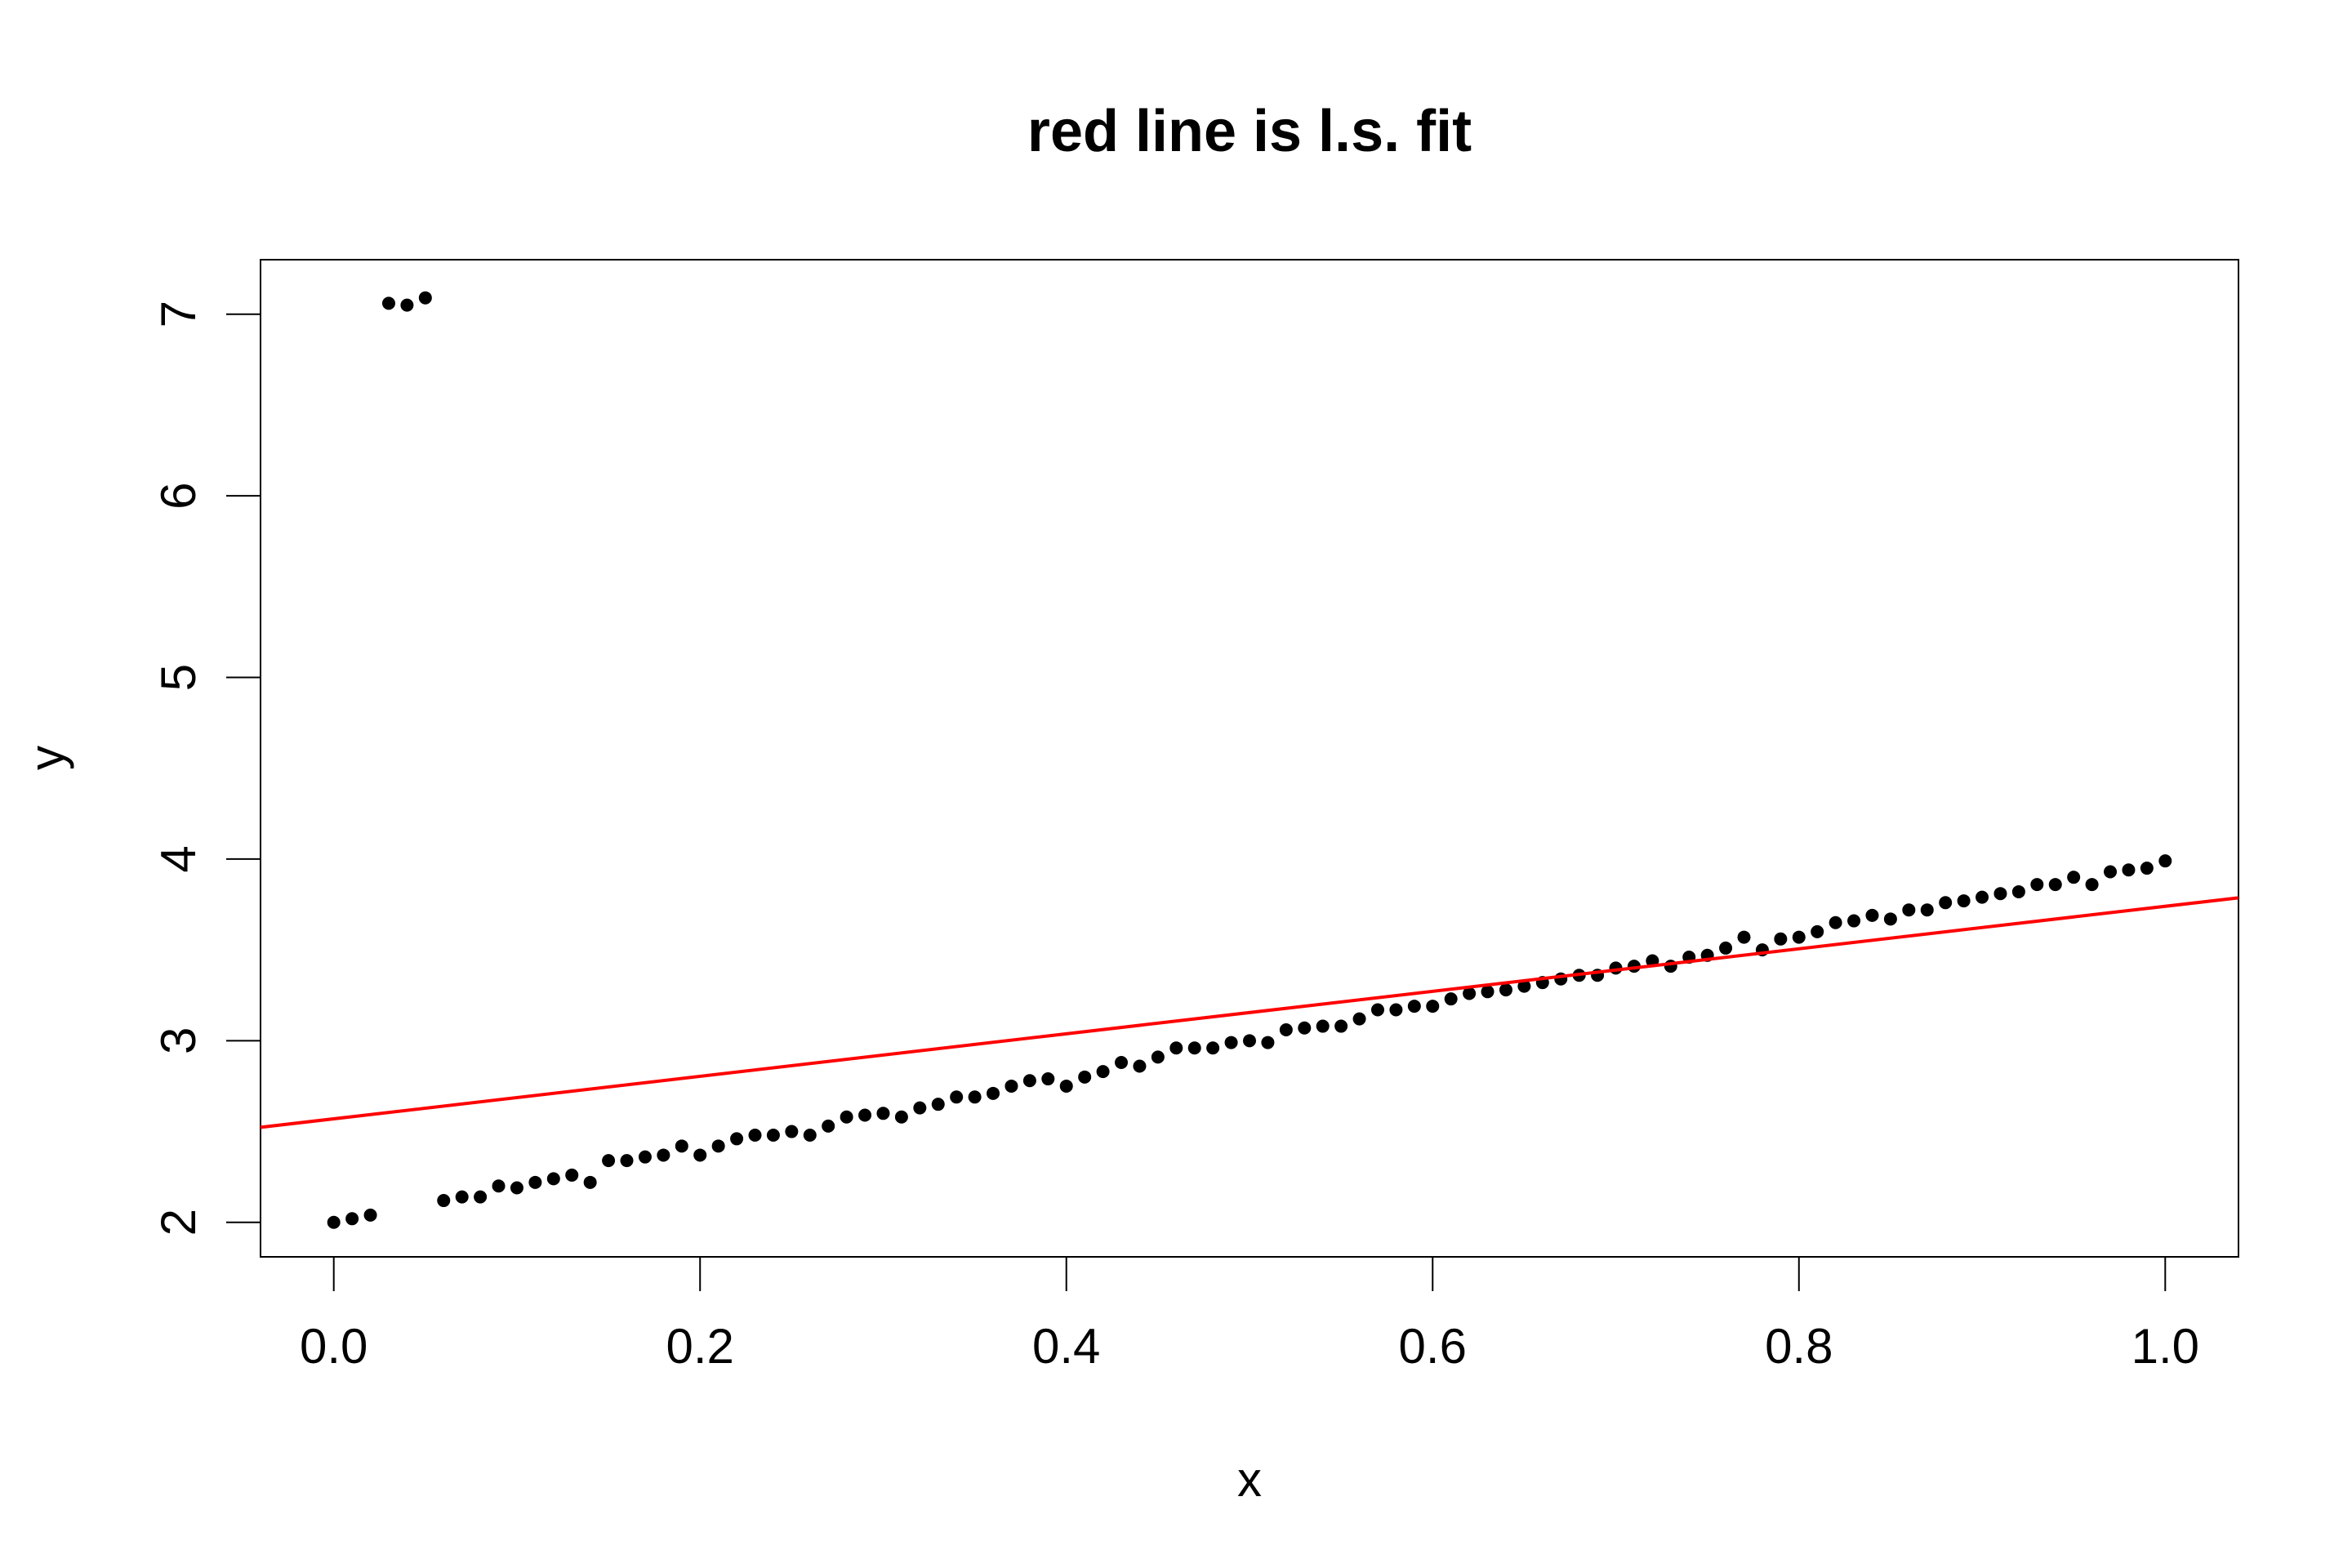 Image resolution: width=2352 pixels, height=1568 pixels. Describe the element at coordinates (700, 1346) in the screenshot. I see `x-tick-label: 0.2` at that location.